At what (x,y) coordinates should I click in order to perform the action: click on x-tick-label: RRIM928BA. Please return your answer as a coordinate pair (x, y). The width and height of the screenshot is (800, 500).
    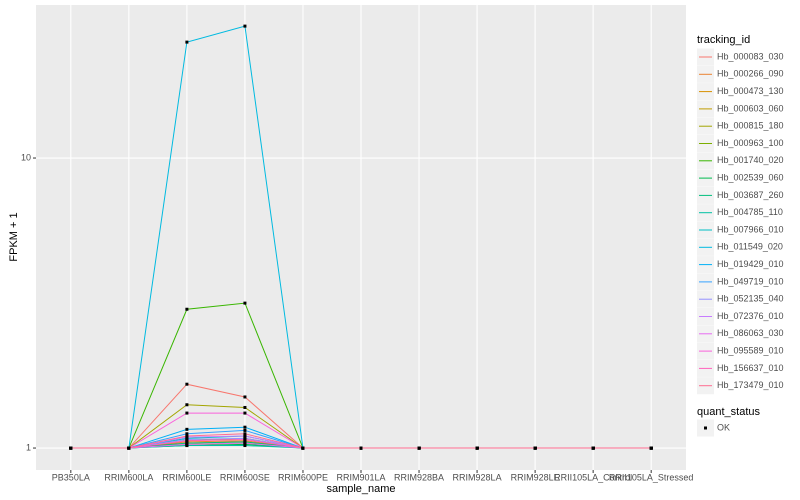
    Looking at the image, I should click on (419, 477).